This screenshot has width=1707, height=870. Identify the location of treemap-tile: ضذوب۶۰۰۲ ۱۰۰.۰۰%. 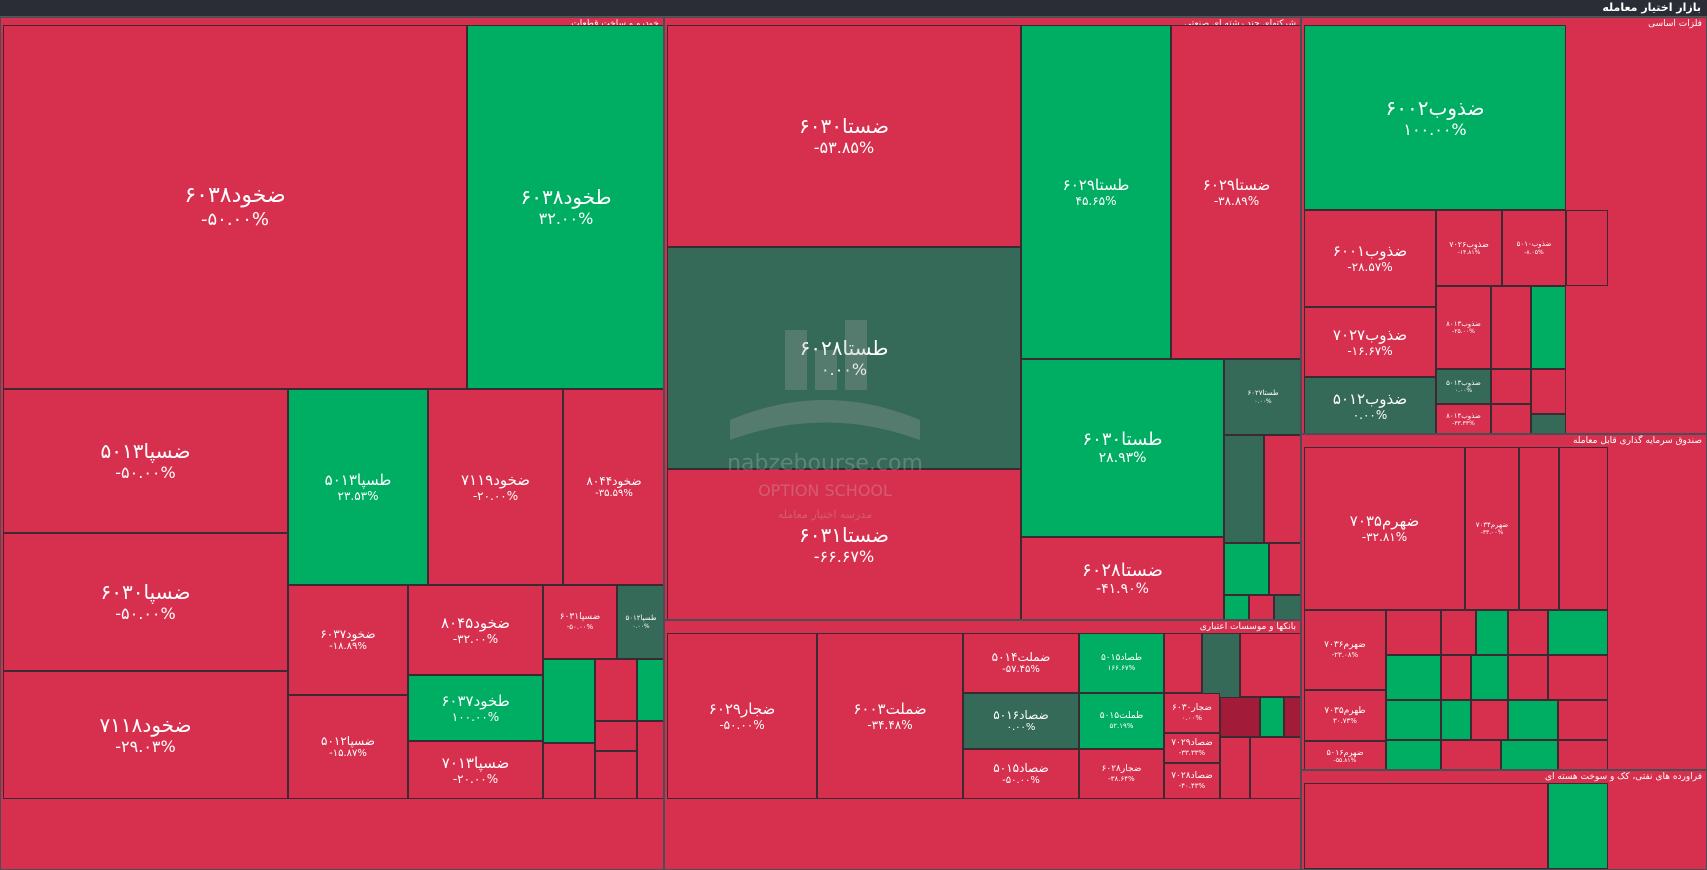
(1435, 117).